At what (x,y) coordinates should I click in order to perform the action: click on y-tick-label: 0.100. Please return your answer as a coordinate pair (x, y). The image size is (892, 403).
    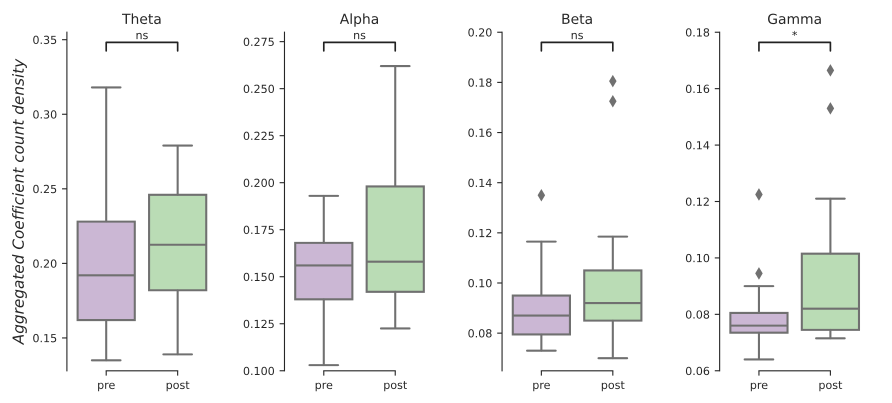
    Looking at the image, I should click on (259, 371).